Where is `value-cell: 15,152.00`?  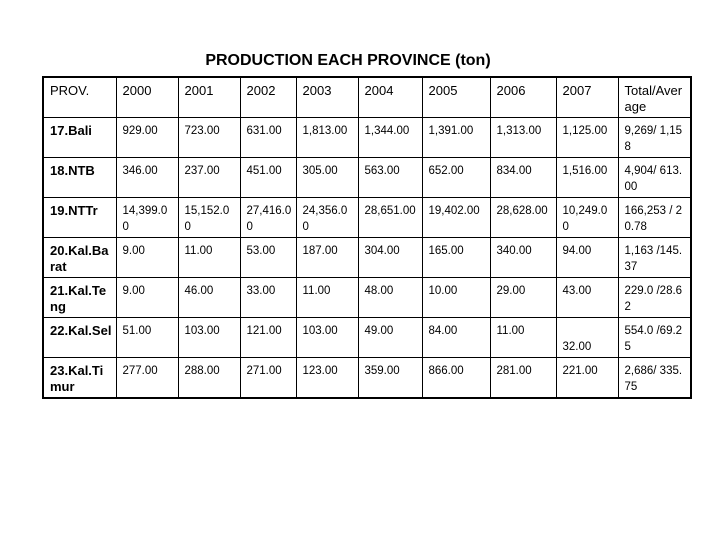
value-cell: 15,152.00 is located at coordinates (209, 217).